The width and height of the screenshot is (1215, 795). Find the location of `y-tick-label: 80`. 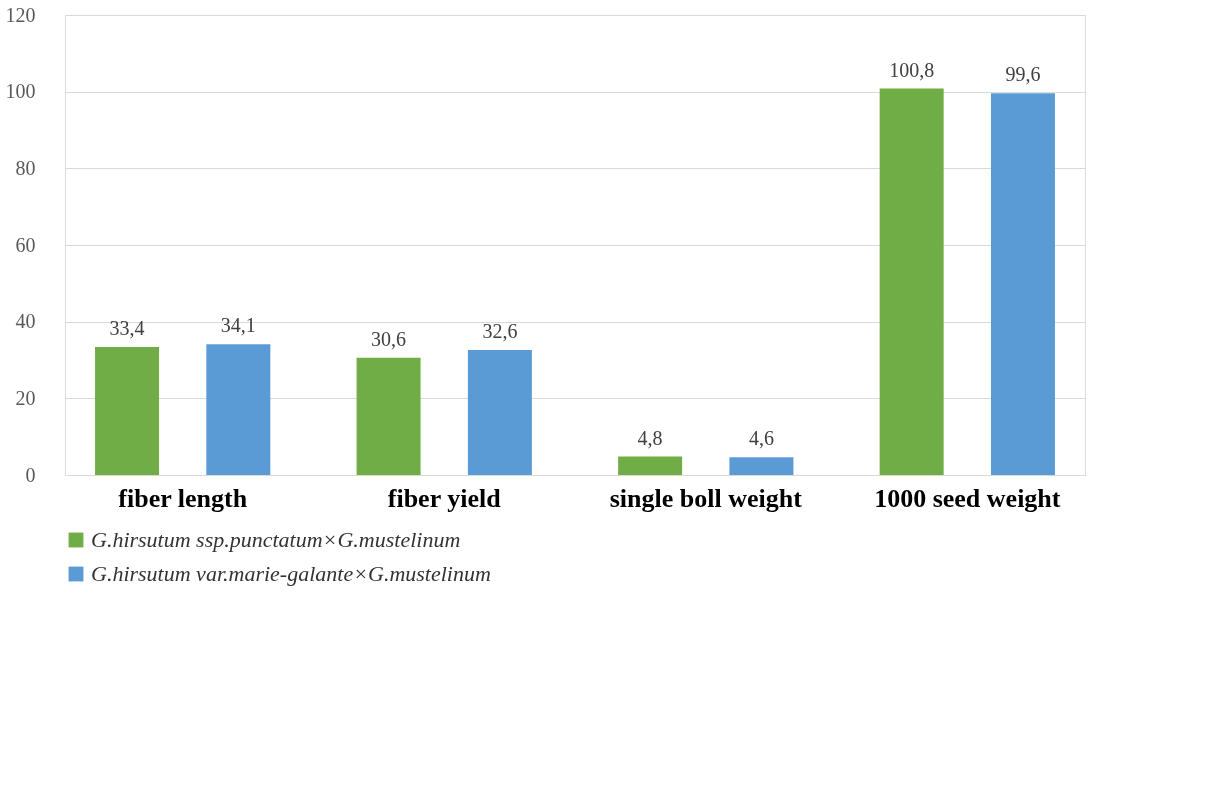

y-tick-label: 80 is located at coordinates (25, 167).